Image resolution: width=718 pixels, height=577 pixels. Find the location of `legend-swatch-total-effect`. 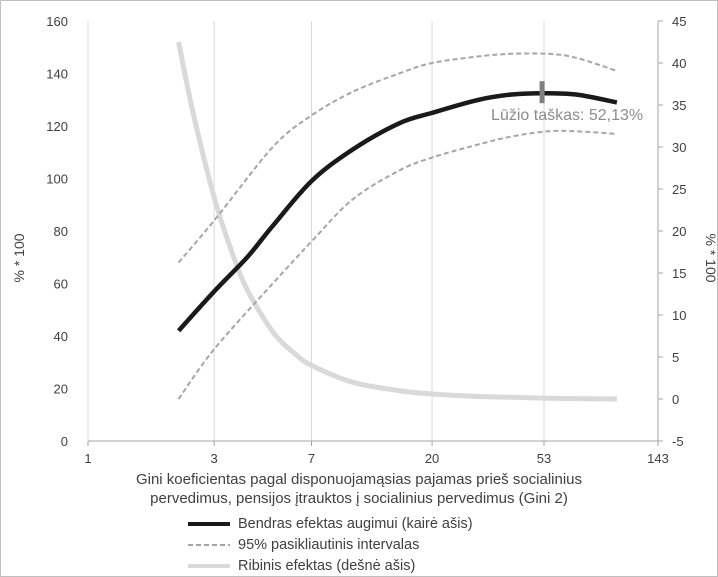

legend-swatch-total-effect is located at coordinates (209, 524).